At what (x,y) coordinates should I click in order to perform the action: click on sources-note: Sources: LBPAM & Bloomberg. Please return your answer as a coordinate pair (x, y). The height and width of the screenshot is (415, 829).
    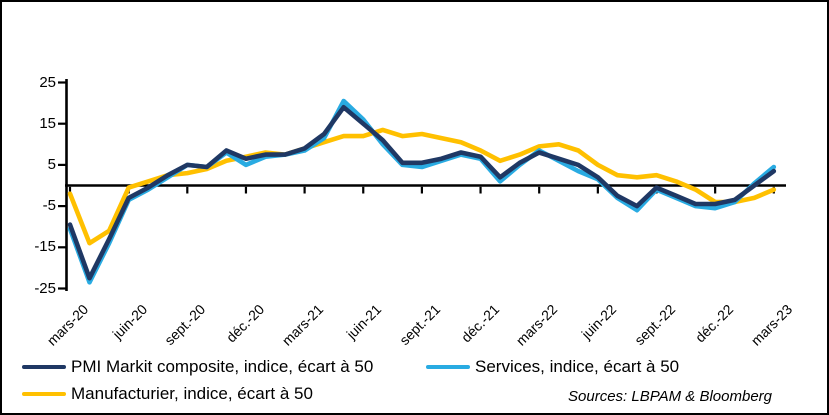
    Looking at the image, I should click on (670, 396).